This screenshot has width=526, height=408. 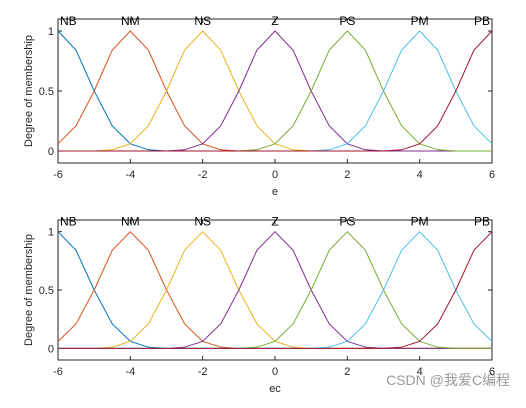 I want to click on x-axis-label: ec, so click(x=275, y=389).